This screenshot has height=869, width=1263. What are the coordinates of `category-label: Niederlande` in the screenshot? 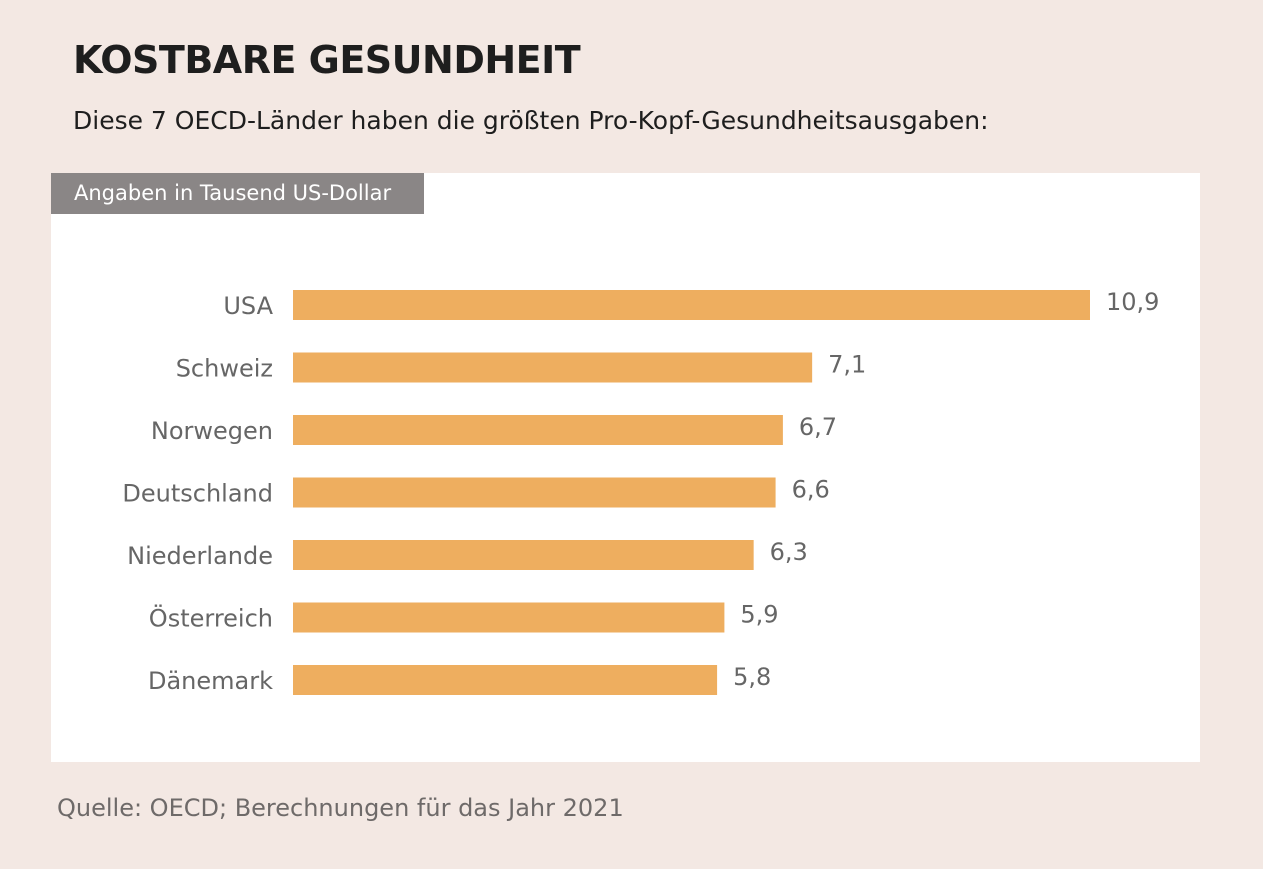 It's located at (200, 556).